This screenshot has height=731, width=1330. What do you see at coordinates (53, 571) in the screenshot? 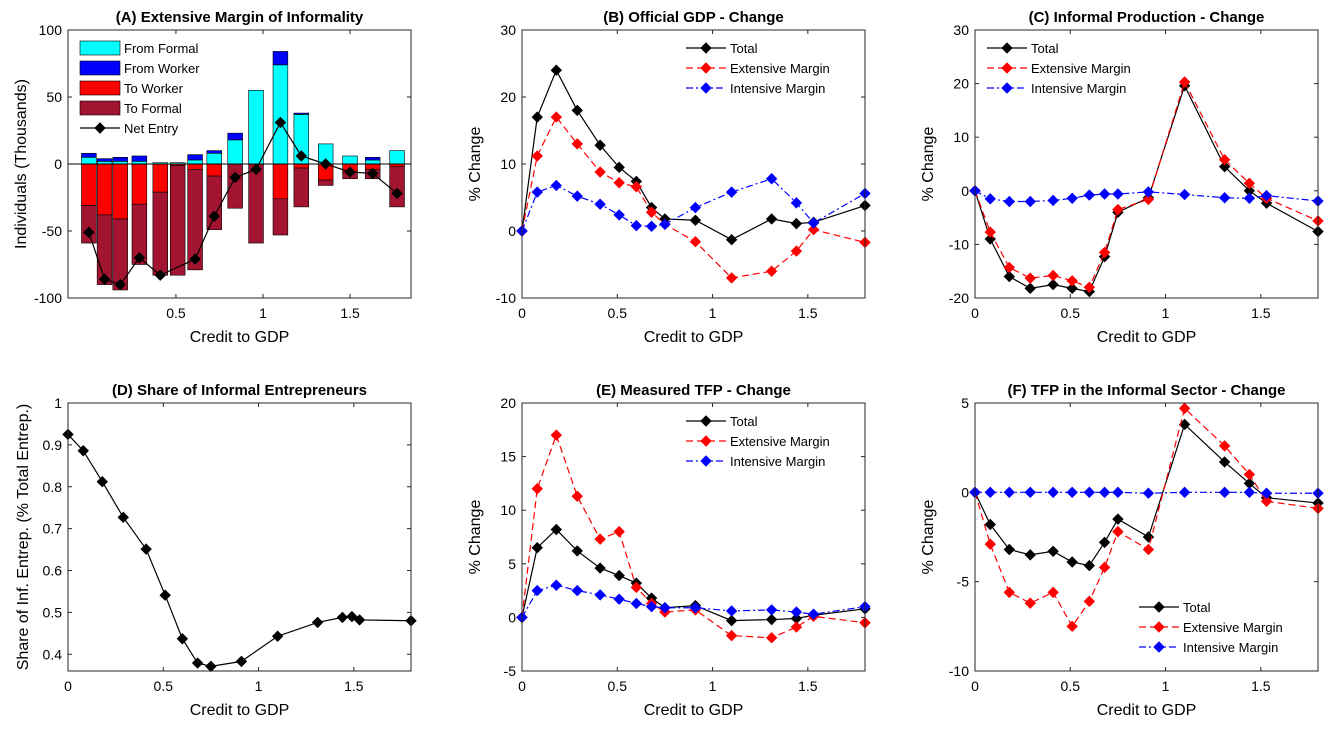
I see `y-tick-label: 0.6` at bounding box center [53, 571].